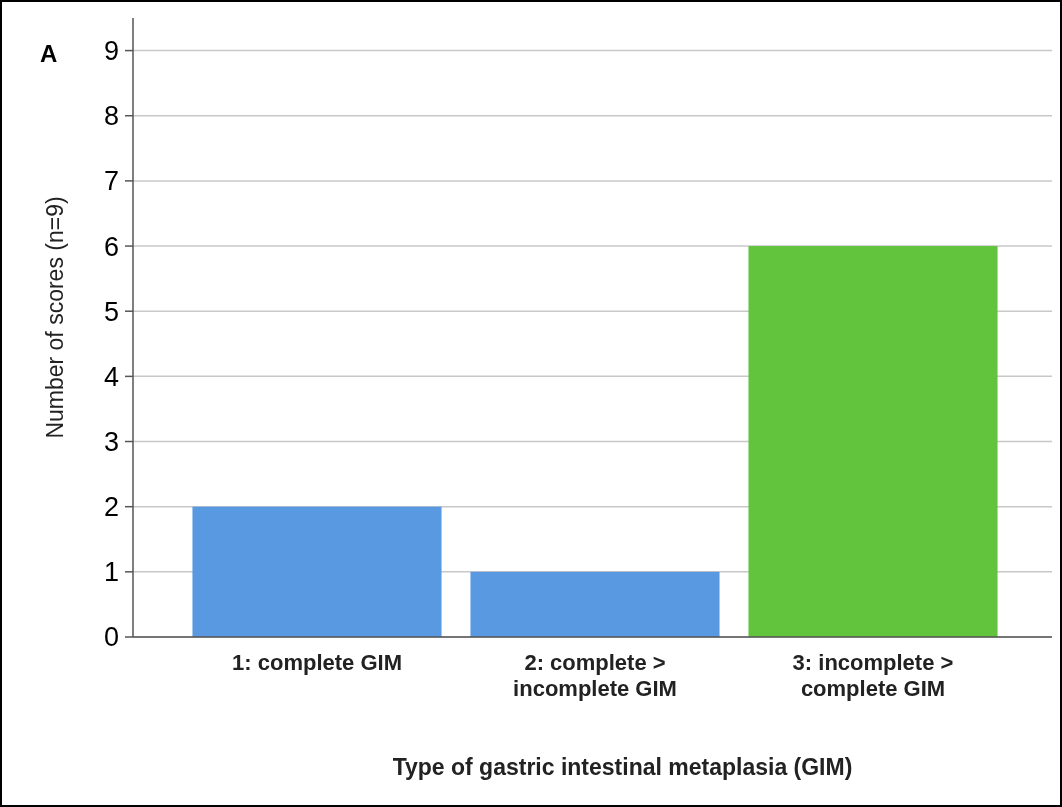 This screenshot has width=1062, height=807. What do you see at coordinates (317, 662) in the screenshot?
I see `x-tick-label: 1: complete GIM` at bounding box center [317, 662].